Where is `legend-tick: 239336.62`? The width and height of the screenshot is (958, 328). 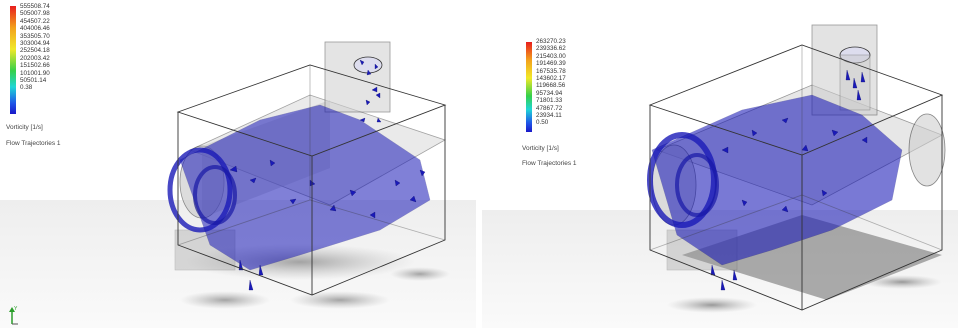 legend-tick: 239336.62 is located at coordinates (551, 49).